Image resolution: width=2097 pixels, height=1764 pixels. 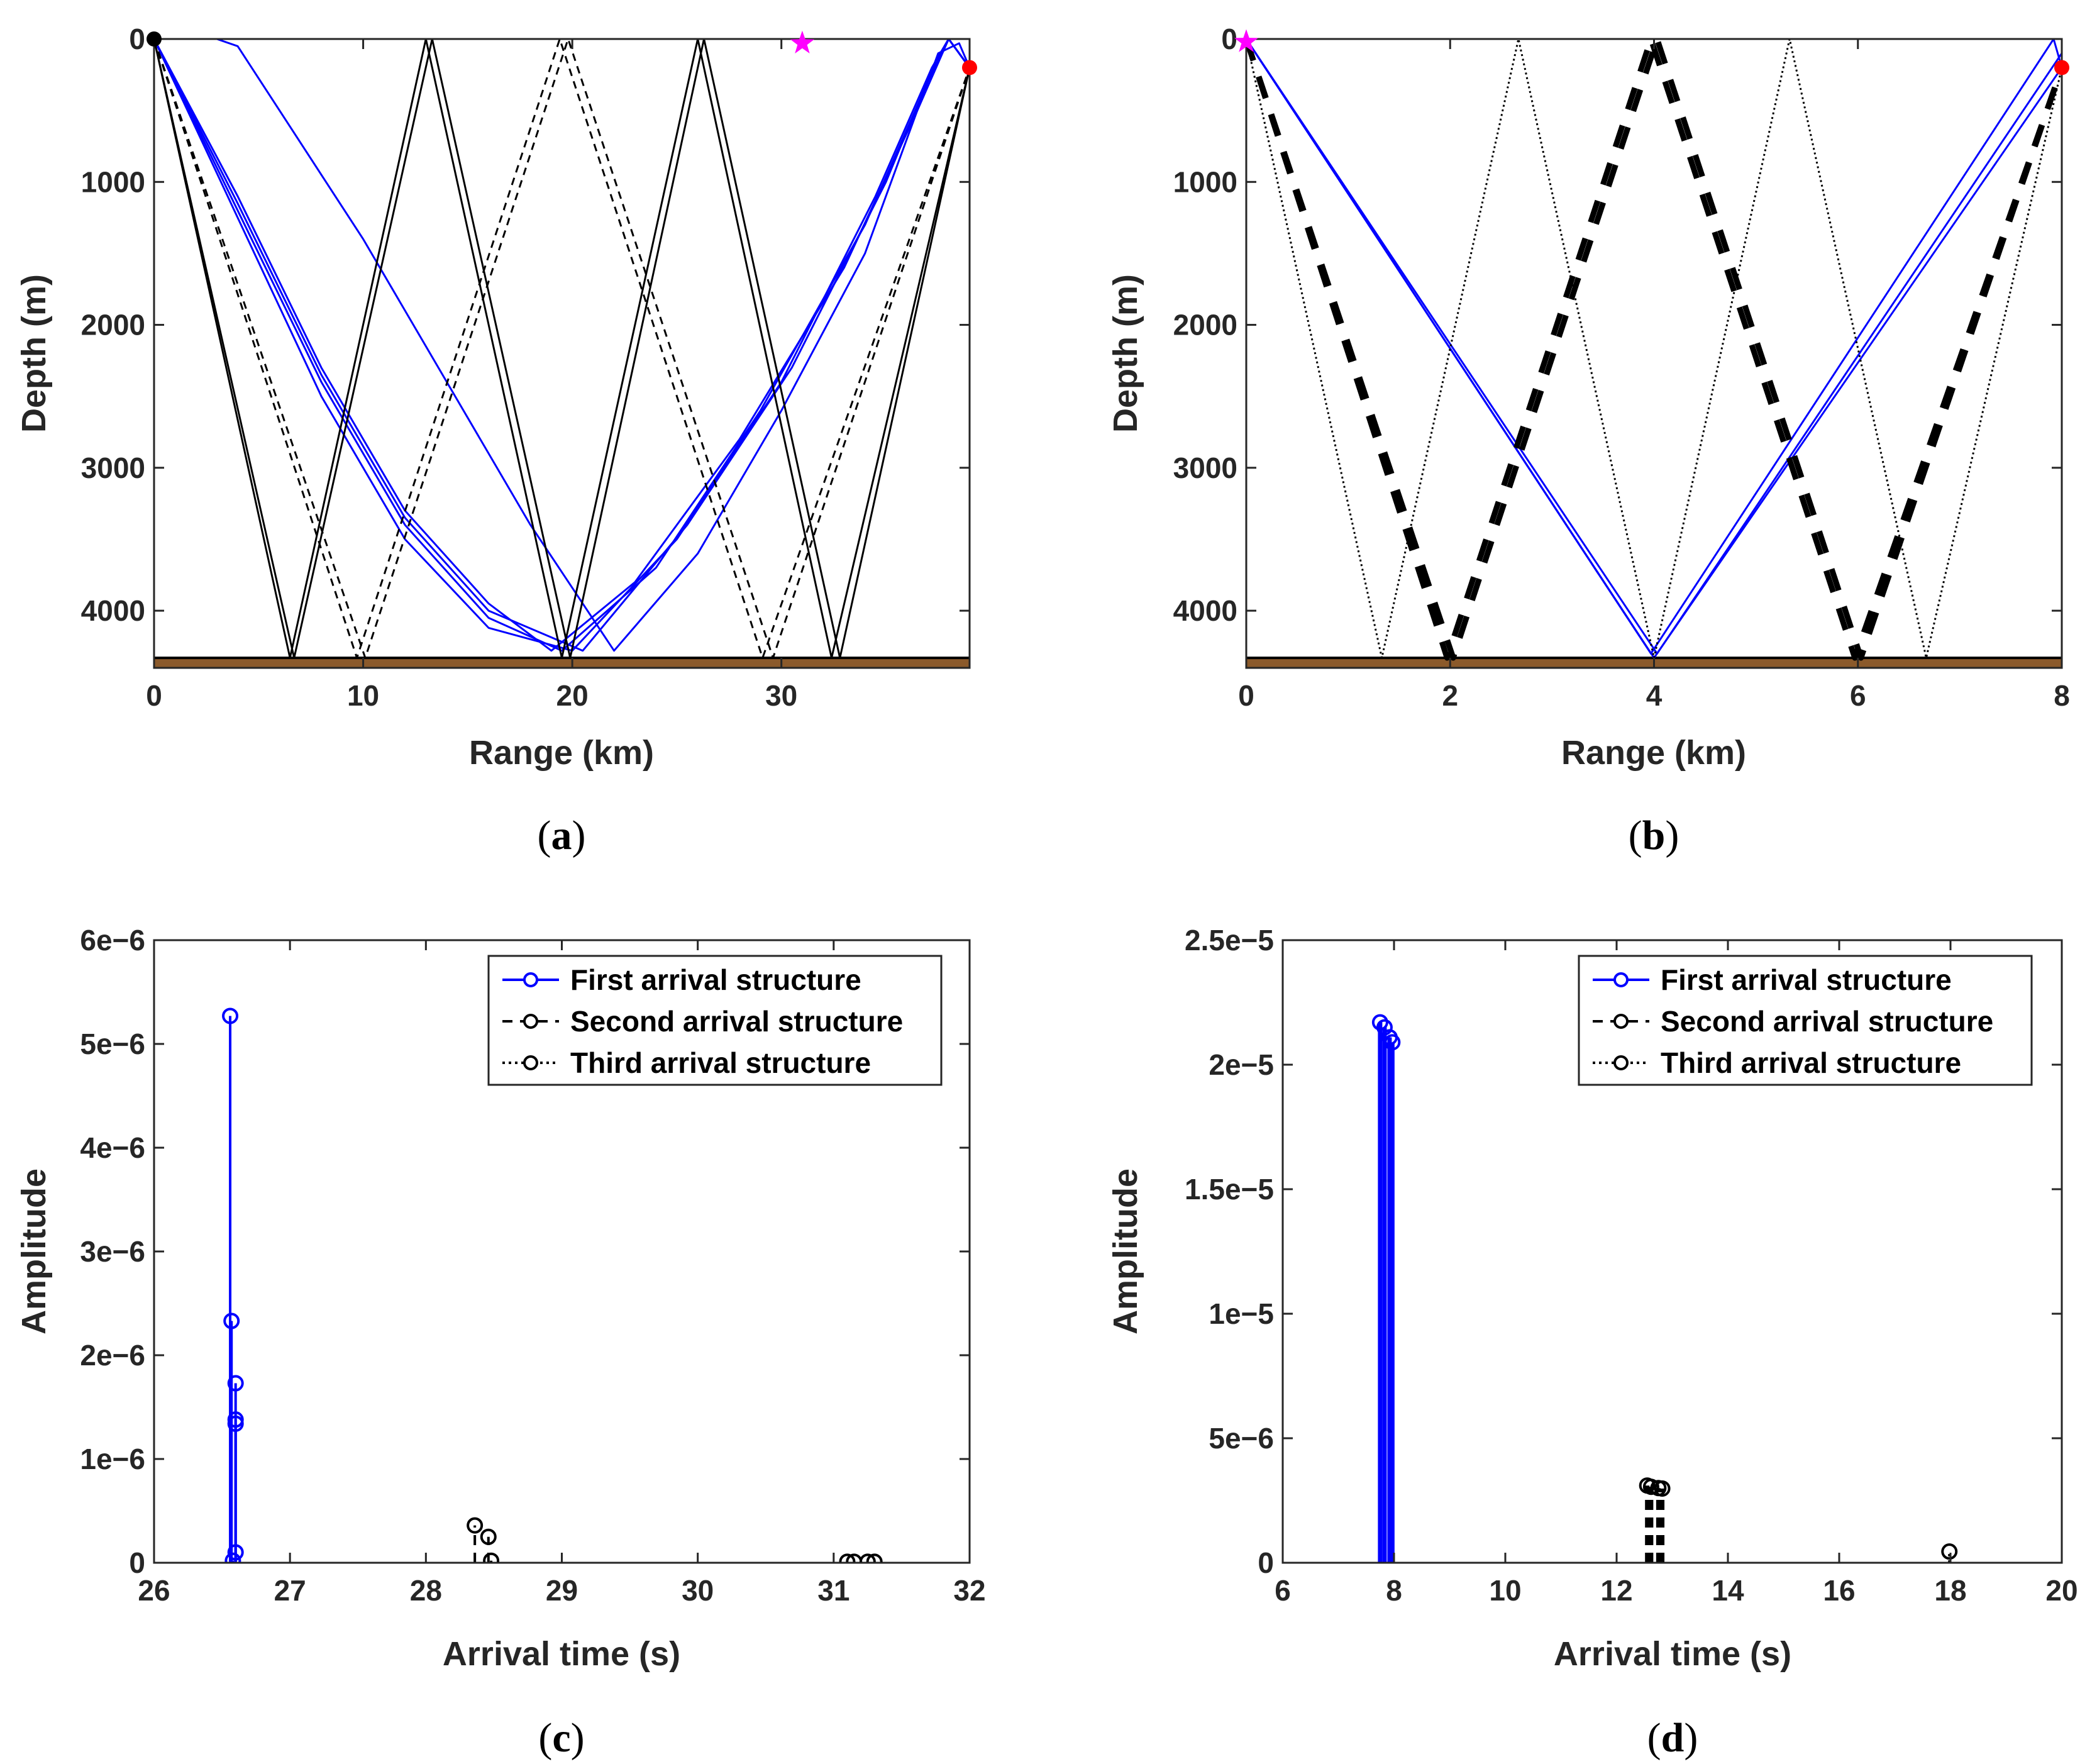 I want to click on panel-d-plot-area, so click(x=1664, y=1288).